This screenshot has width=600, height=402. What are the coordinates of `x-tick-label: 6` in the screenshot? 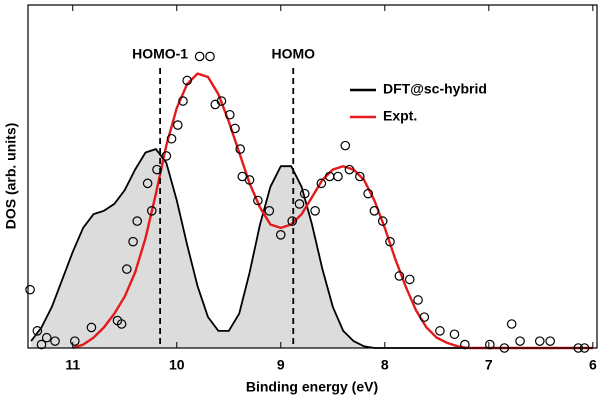 It's located at (593, 365).